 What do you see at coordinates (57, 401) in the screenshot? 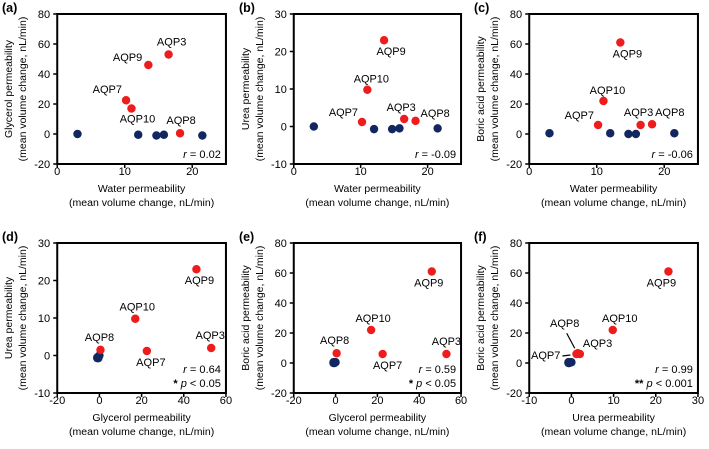
I see `x-tick-label: -20` at bounding box center [57, 401].